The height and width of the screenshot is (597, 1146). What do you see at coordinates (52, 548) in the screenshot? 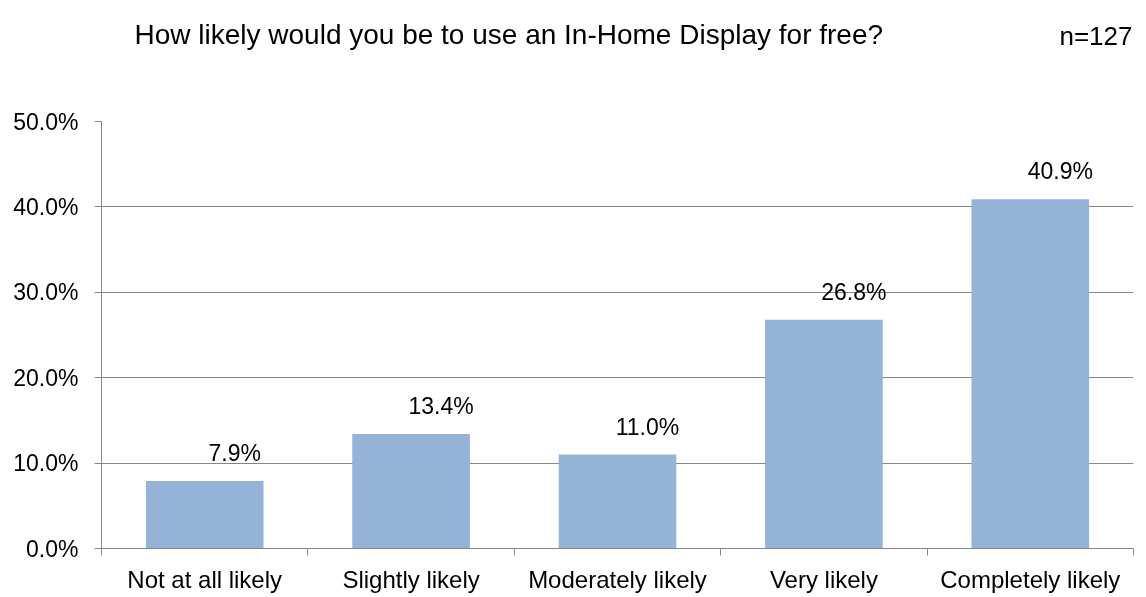
I see `y-tick-label: 0.0%` at bounding box center [52, 548].